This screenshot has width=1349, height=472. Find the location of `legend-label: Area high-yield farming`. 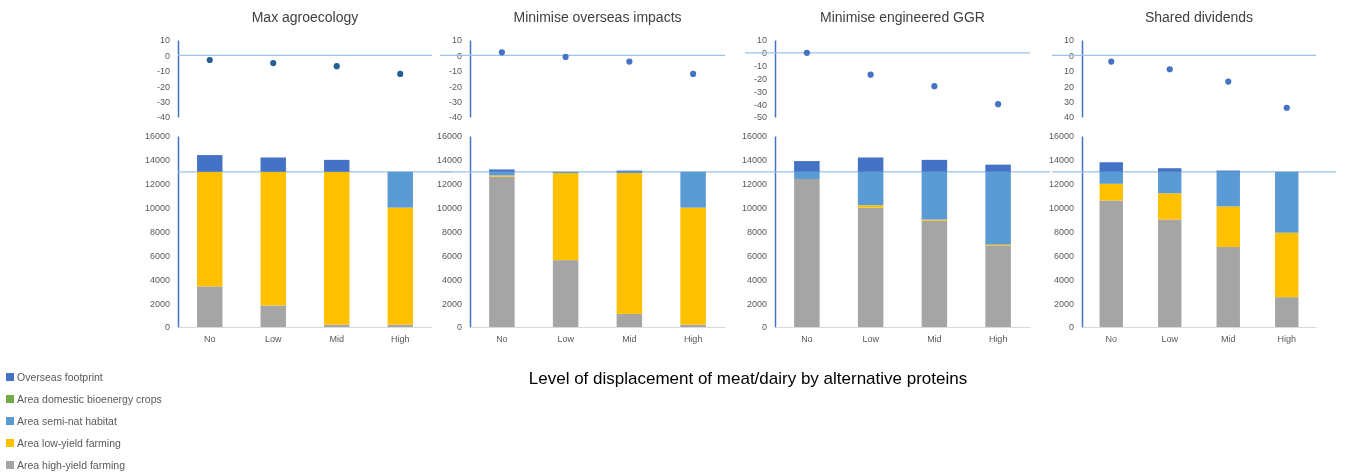

legend-label: Area high-yield farming is located at coordinates (71, 465).